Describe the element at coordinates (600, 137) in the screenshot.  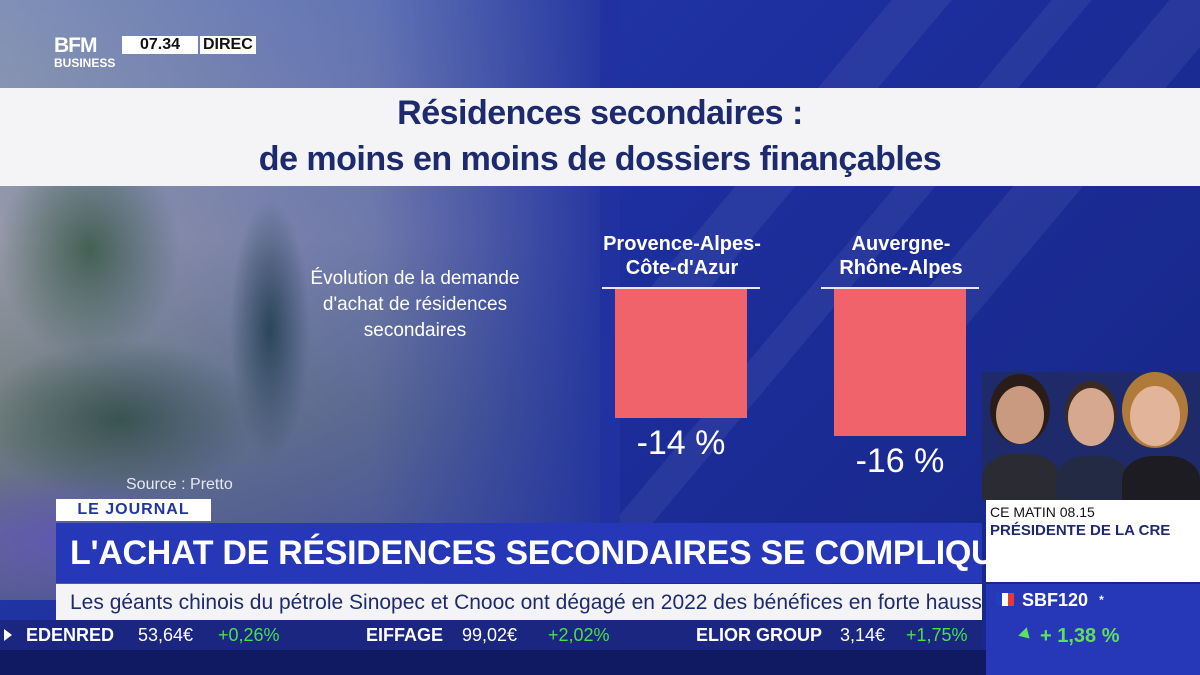
I see `title-band` at that location.